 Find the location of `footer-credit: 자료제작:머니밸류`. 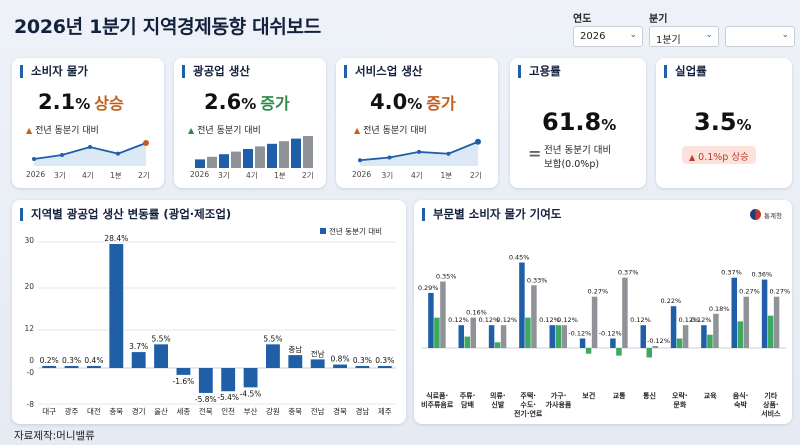

footer-credit: 자료제작:머니밸류 is located at coordinates (54, 436).